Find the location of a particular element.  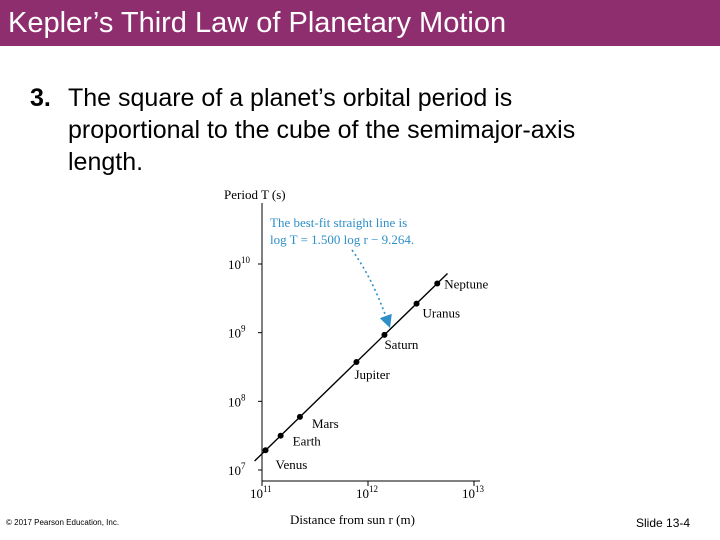

planet-label-neptune: Neptune is located at coordinates (466, 284).